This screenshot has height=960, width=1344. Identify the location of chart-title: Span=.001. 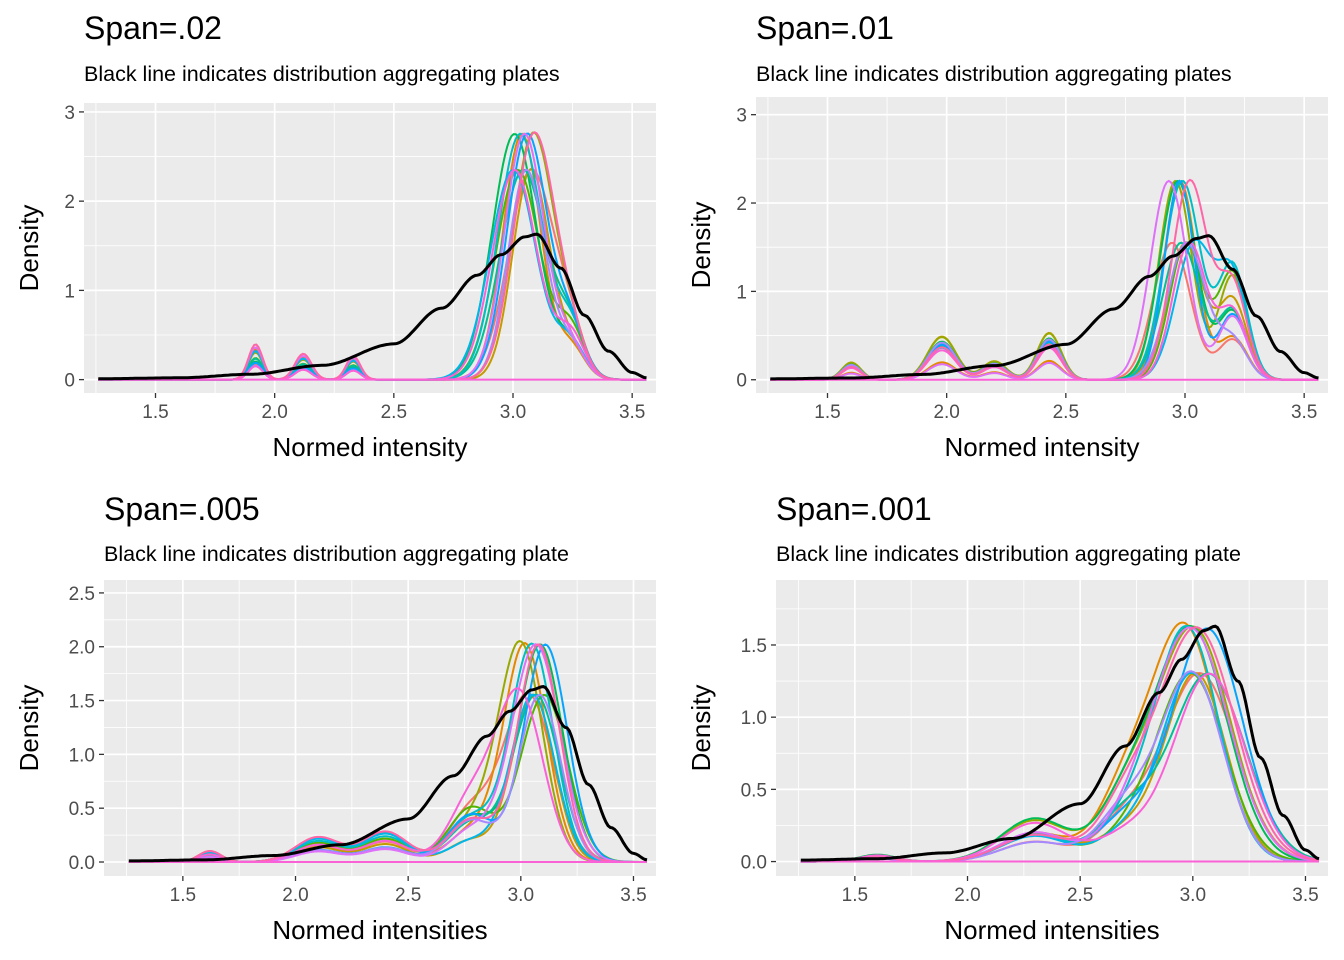
(854, 509).